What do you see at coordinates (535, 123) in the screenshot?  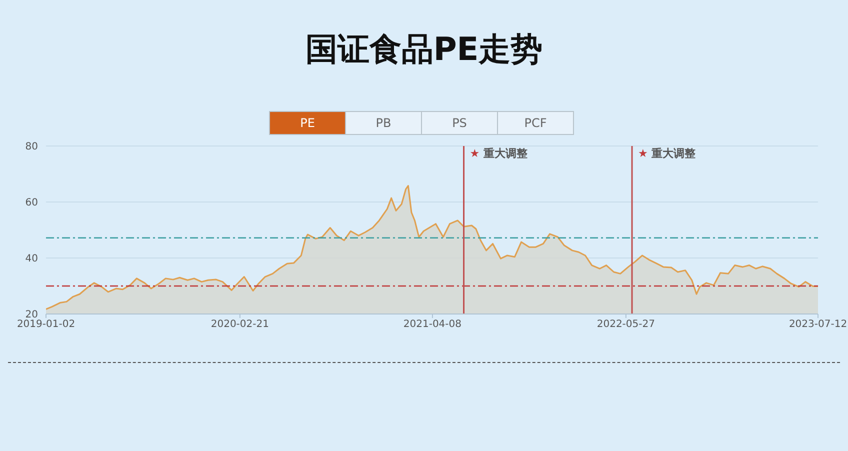 I see `tab-button: PCF` at bounding box center [535, 123].